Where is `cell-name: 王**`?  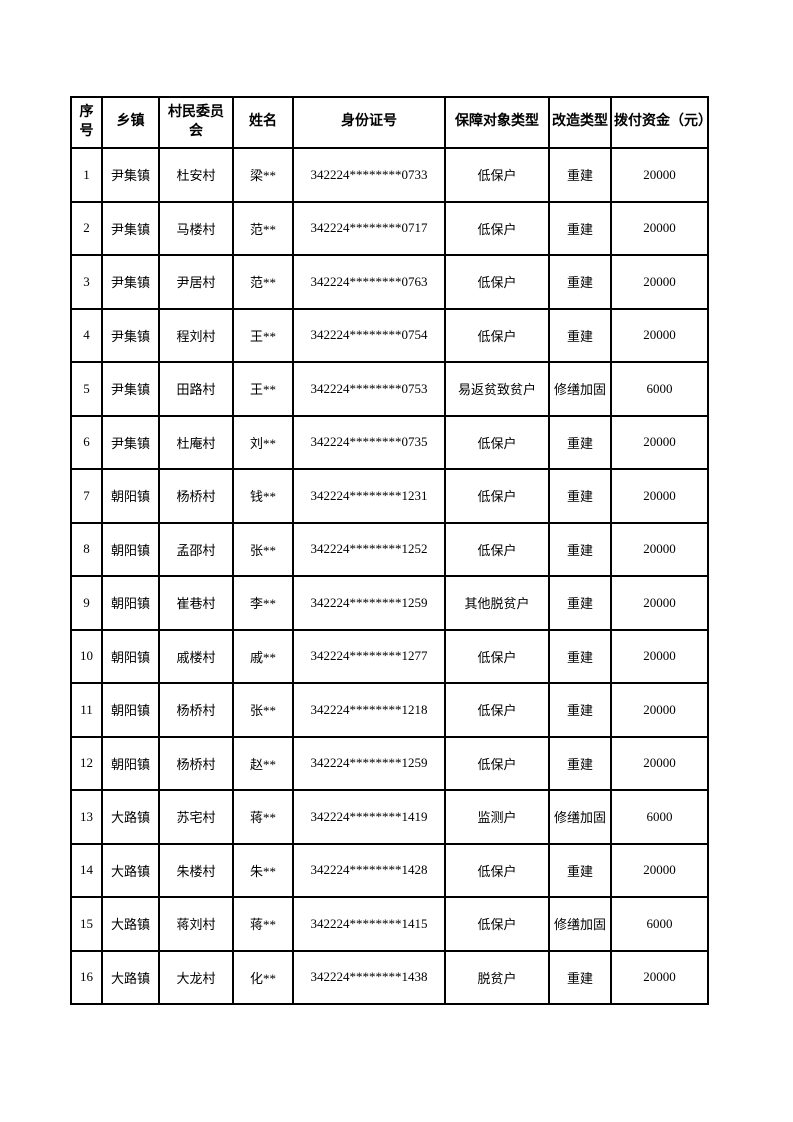 cell-name: 王** is located at coordinates (263, 335).